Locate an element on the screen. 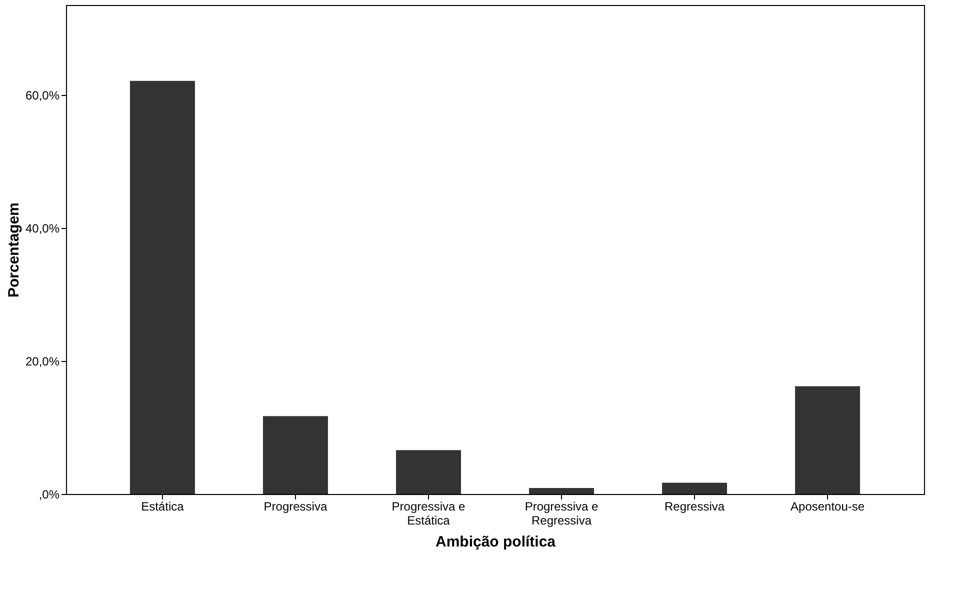 The width and height of the screenshot is (979, 592). x-tick-label: Progressiva is located at coordinates (296, 507).